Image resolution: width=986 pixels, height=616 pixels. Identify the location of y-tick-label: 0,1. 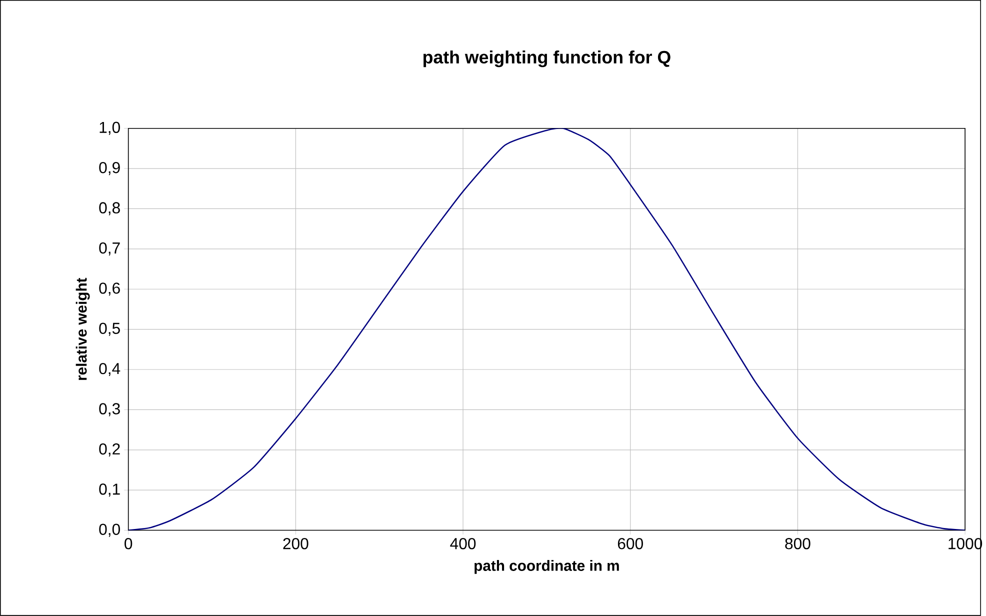
(109, 490).